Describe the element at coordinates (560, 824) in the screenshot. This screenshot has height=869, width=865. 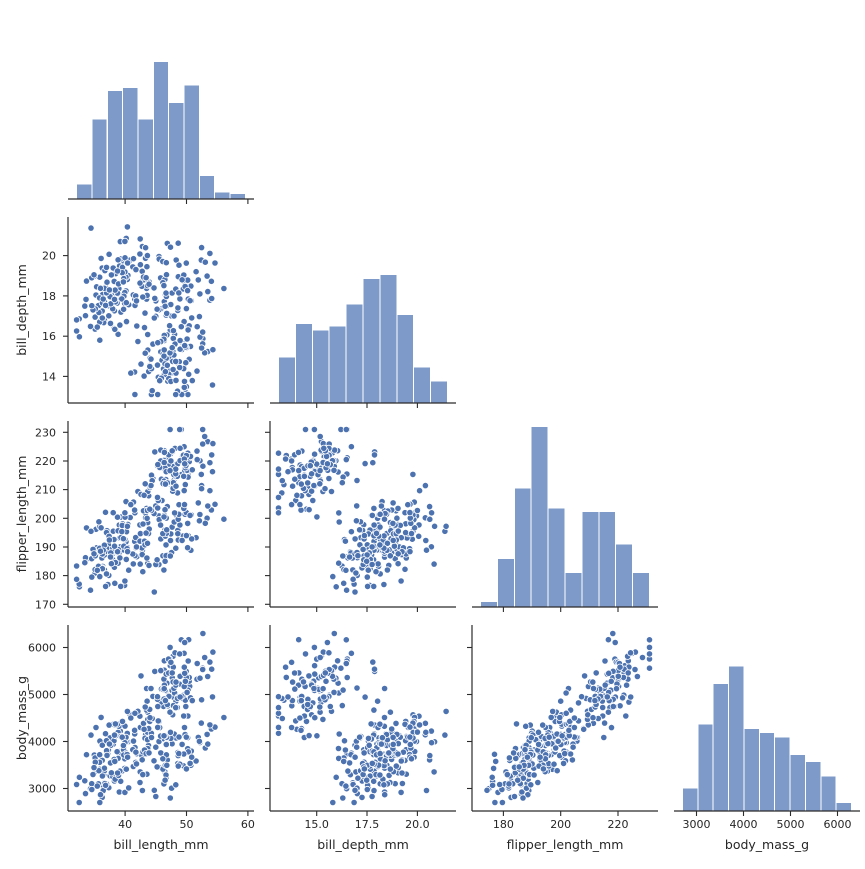
I see `x-tick-label: 200` at that location.